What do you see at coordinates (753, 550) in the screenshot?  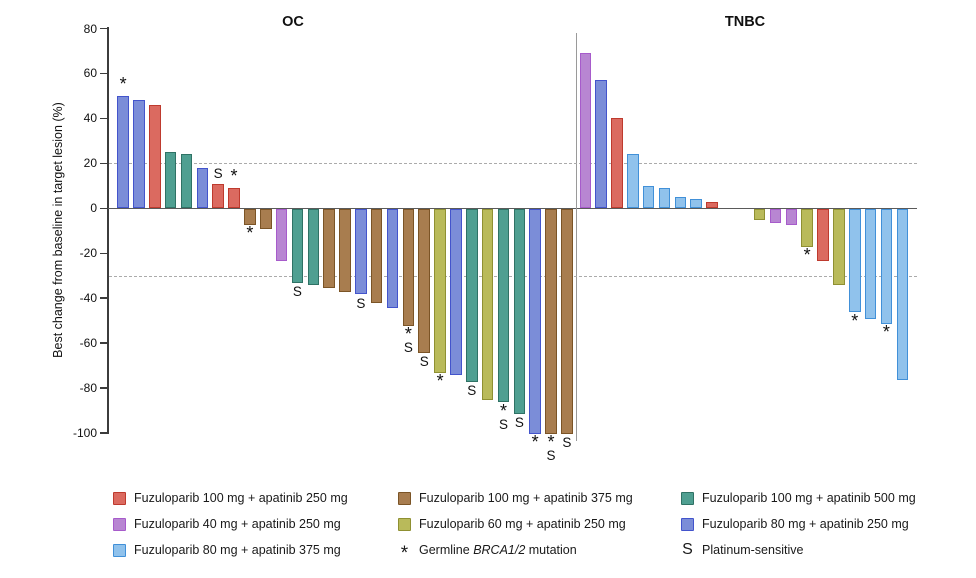 I see `legend-label: Platinum-sensitive` at bounding box center [753, 550].